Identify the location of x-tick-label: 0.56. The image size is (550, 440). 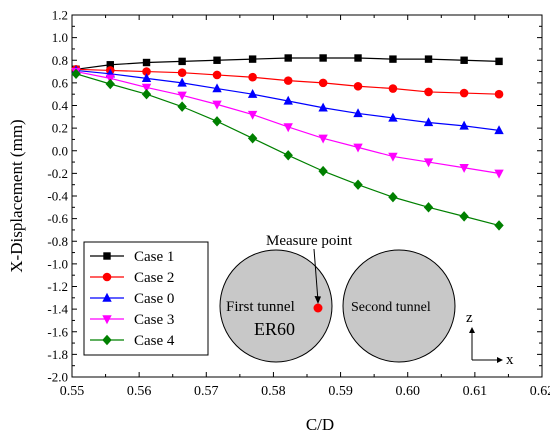
(139, 391).